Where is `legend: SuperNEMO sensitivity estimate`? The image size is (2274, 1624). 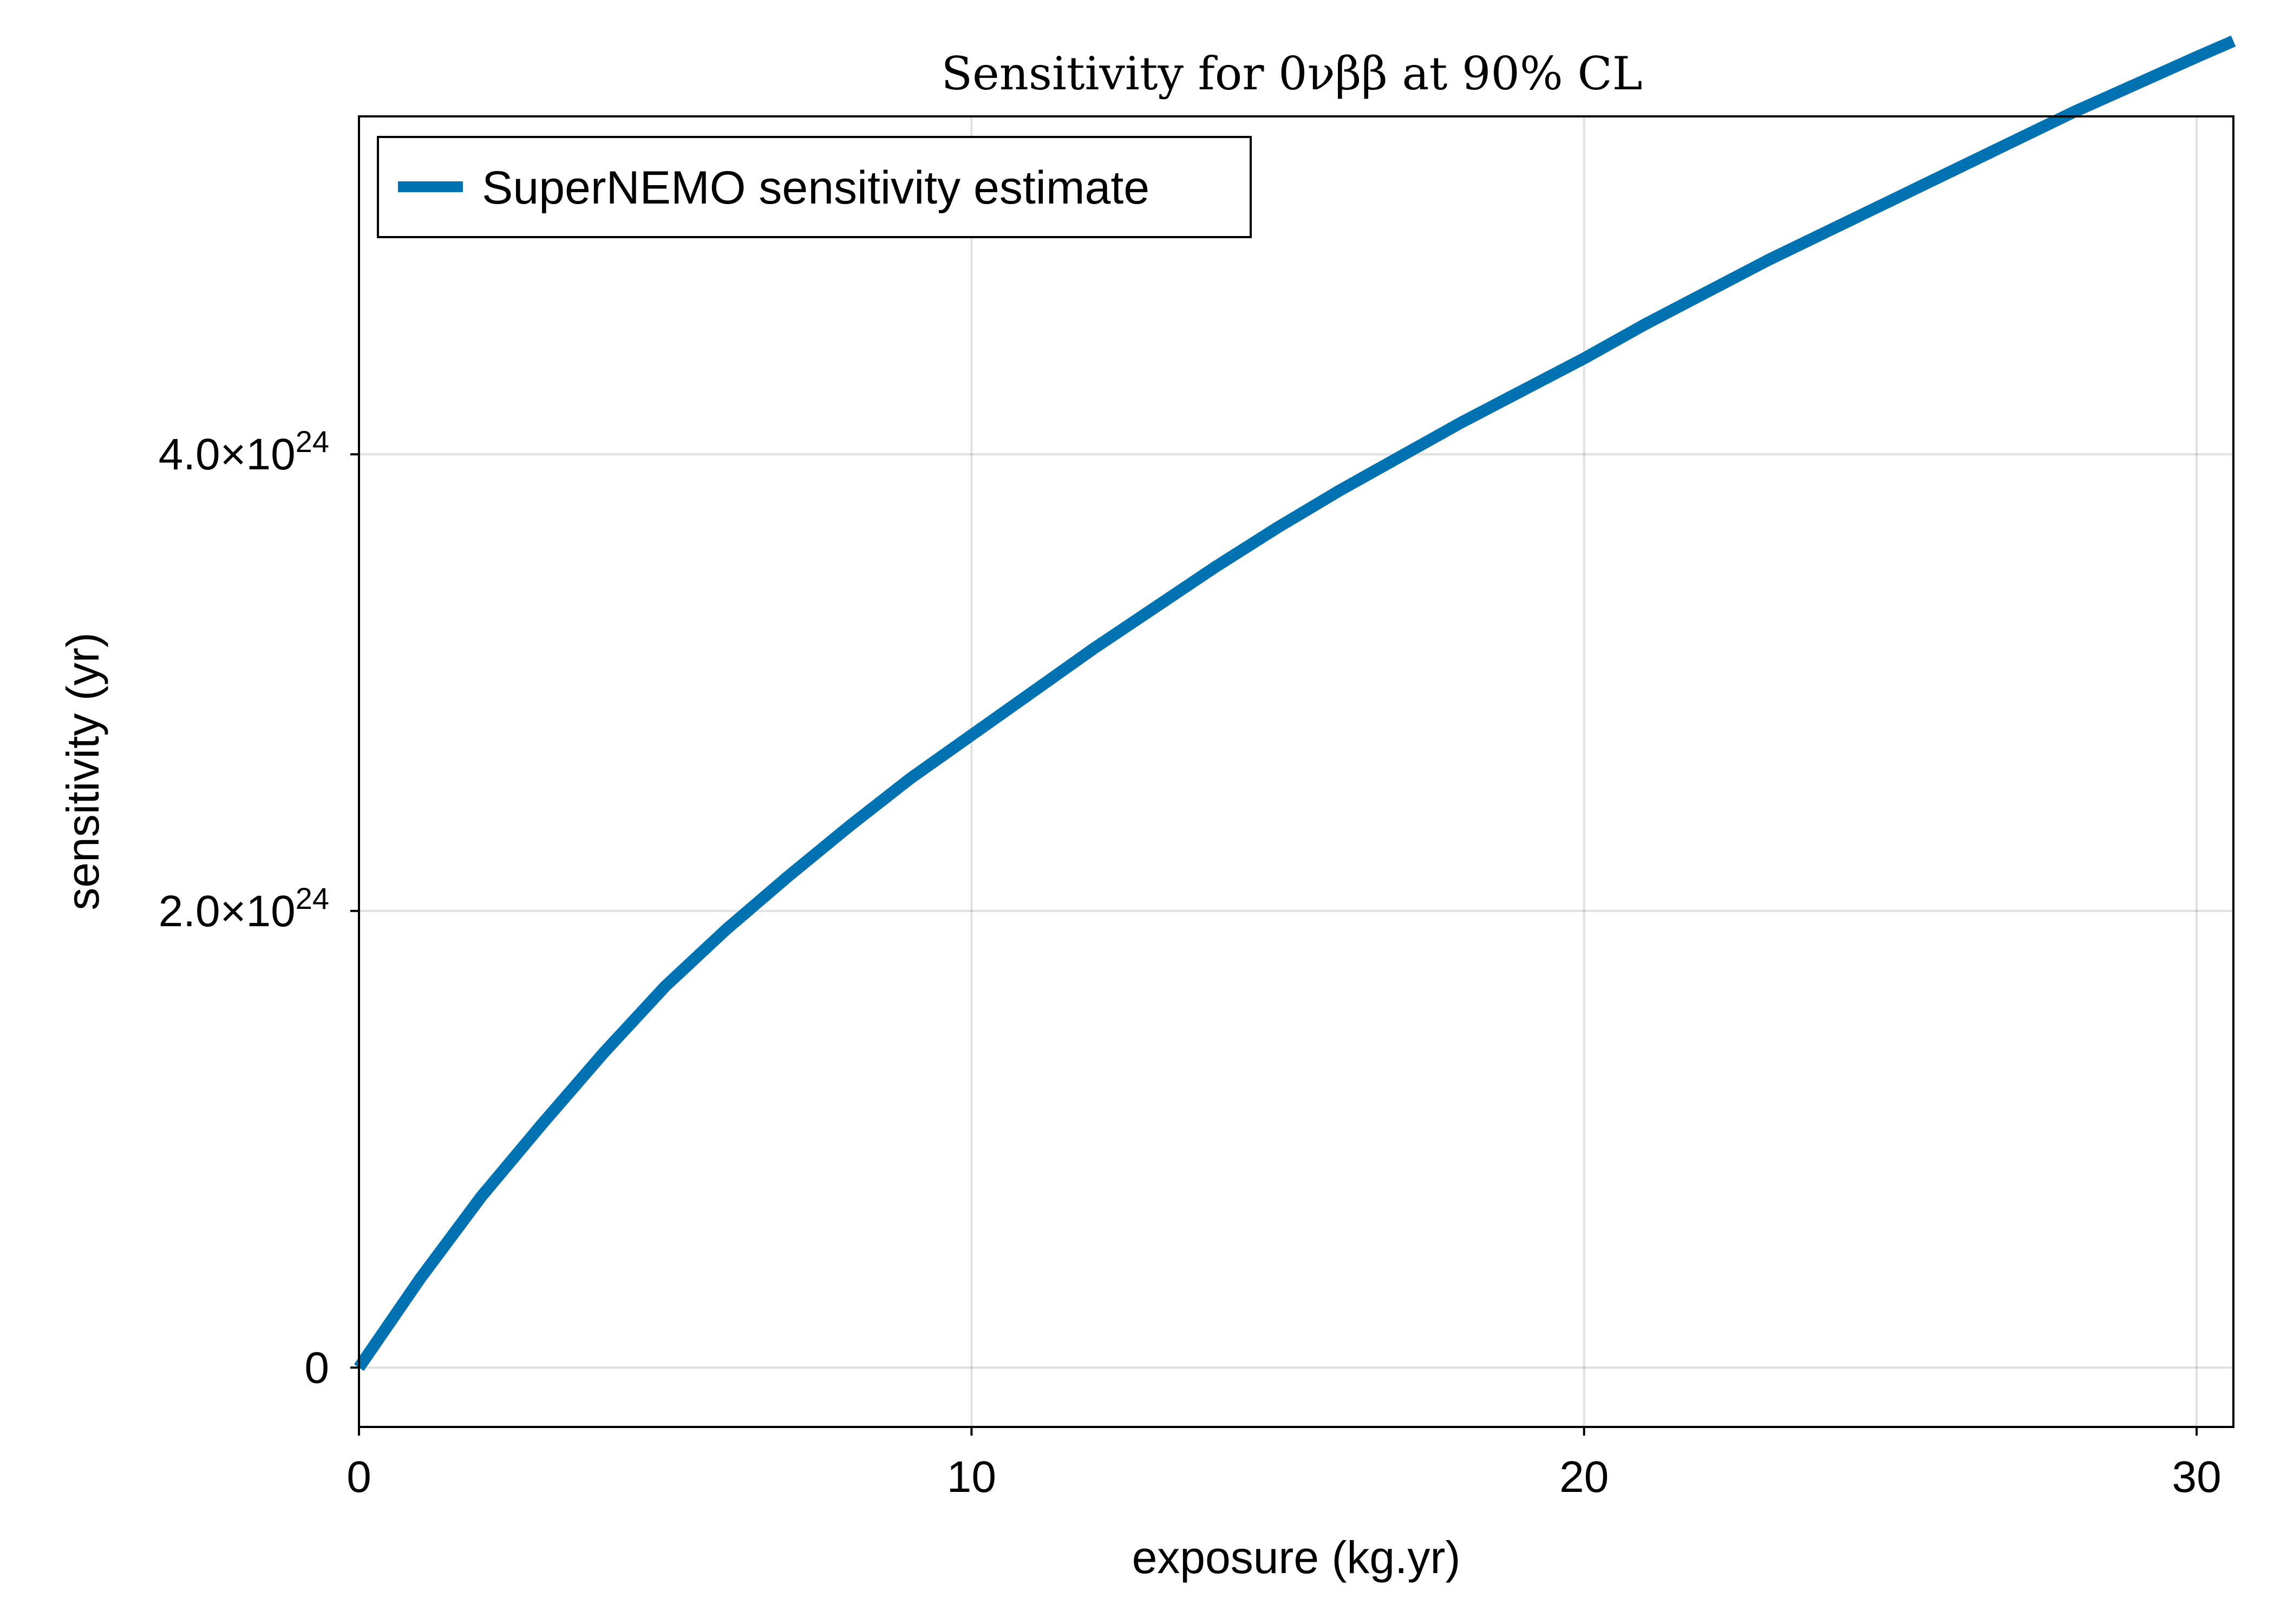 legend: SuperNEMO sensitivity estimate is located at coordinates (815, 187).